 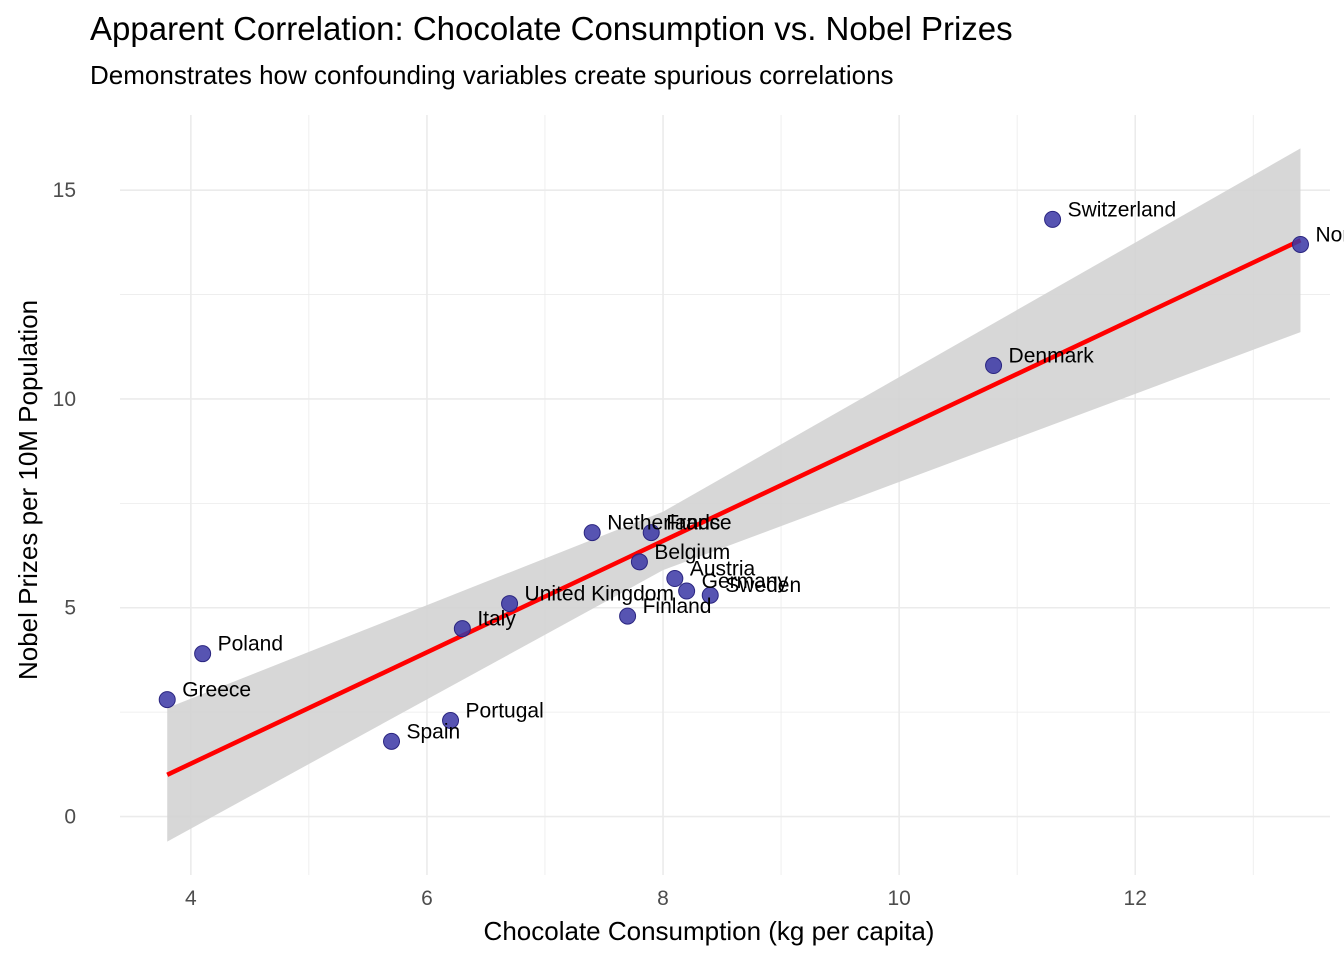 I want to click on x-tick-labels: 4 6 8 10 12, so click(x=666, y=898).